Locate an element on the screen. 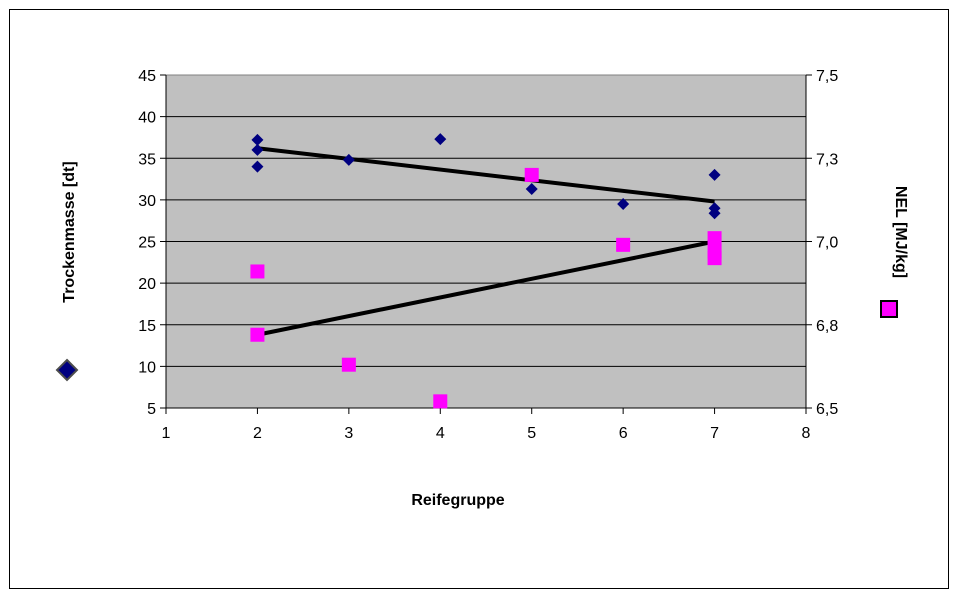 This screenshot has height=589, width=958. y2-tick-label: 7,5 is located at coordinates (827, 76).